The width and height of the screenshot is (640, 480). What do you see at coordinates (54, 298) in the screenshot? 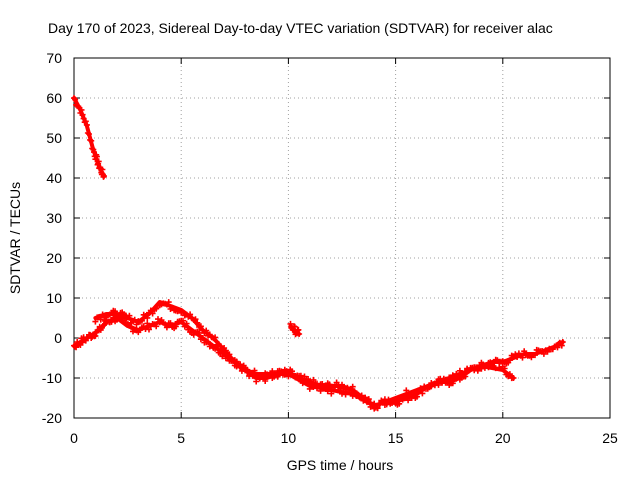
I see `y-tick-label: 10` at bounding box center [54, 298].